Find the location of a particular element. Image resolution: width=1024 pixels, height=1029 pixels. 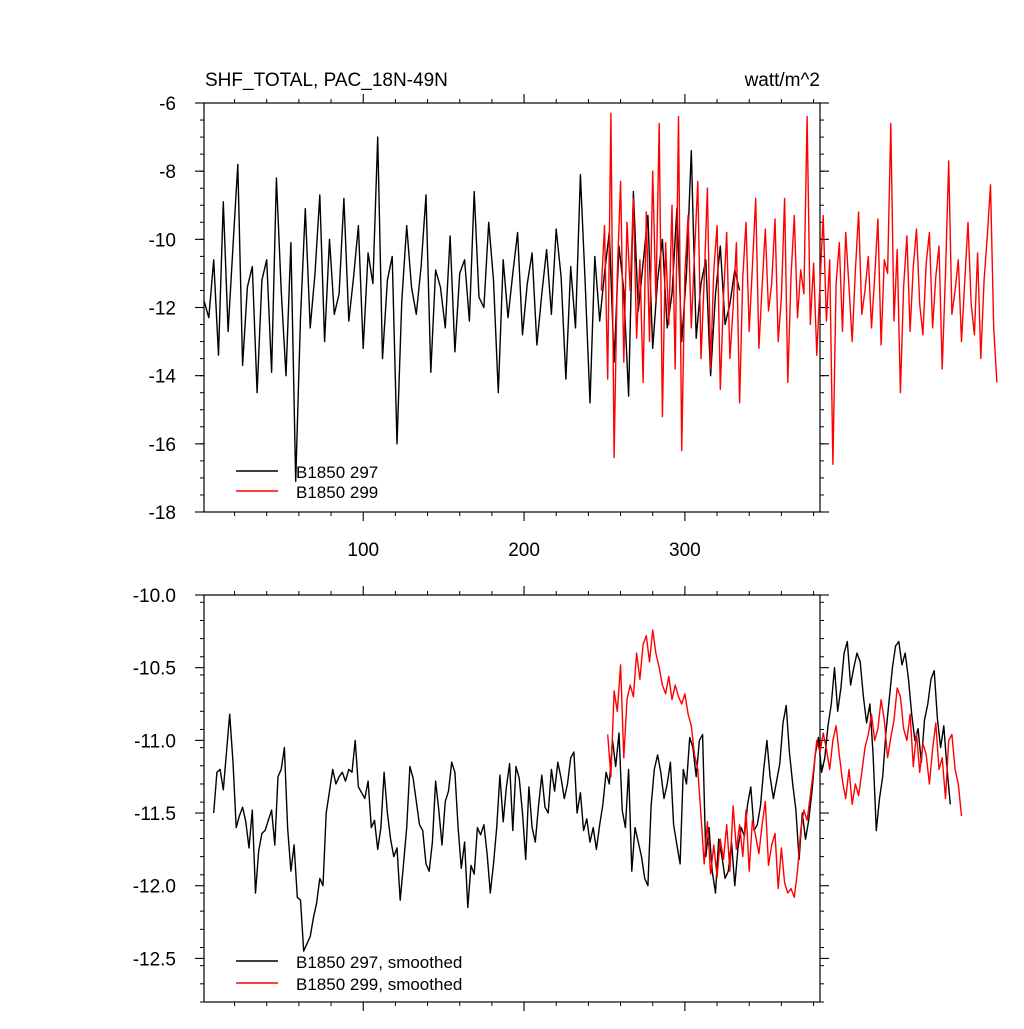

bottom-series-line-b1850-299-smoothed is located at coordinates (785, 763).